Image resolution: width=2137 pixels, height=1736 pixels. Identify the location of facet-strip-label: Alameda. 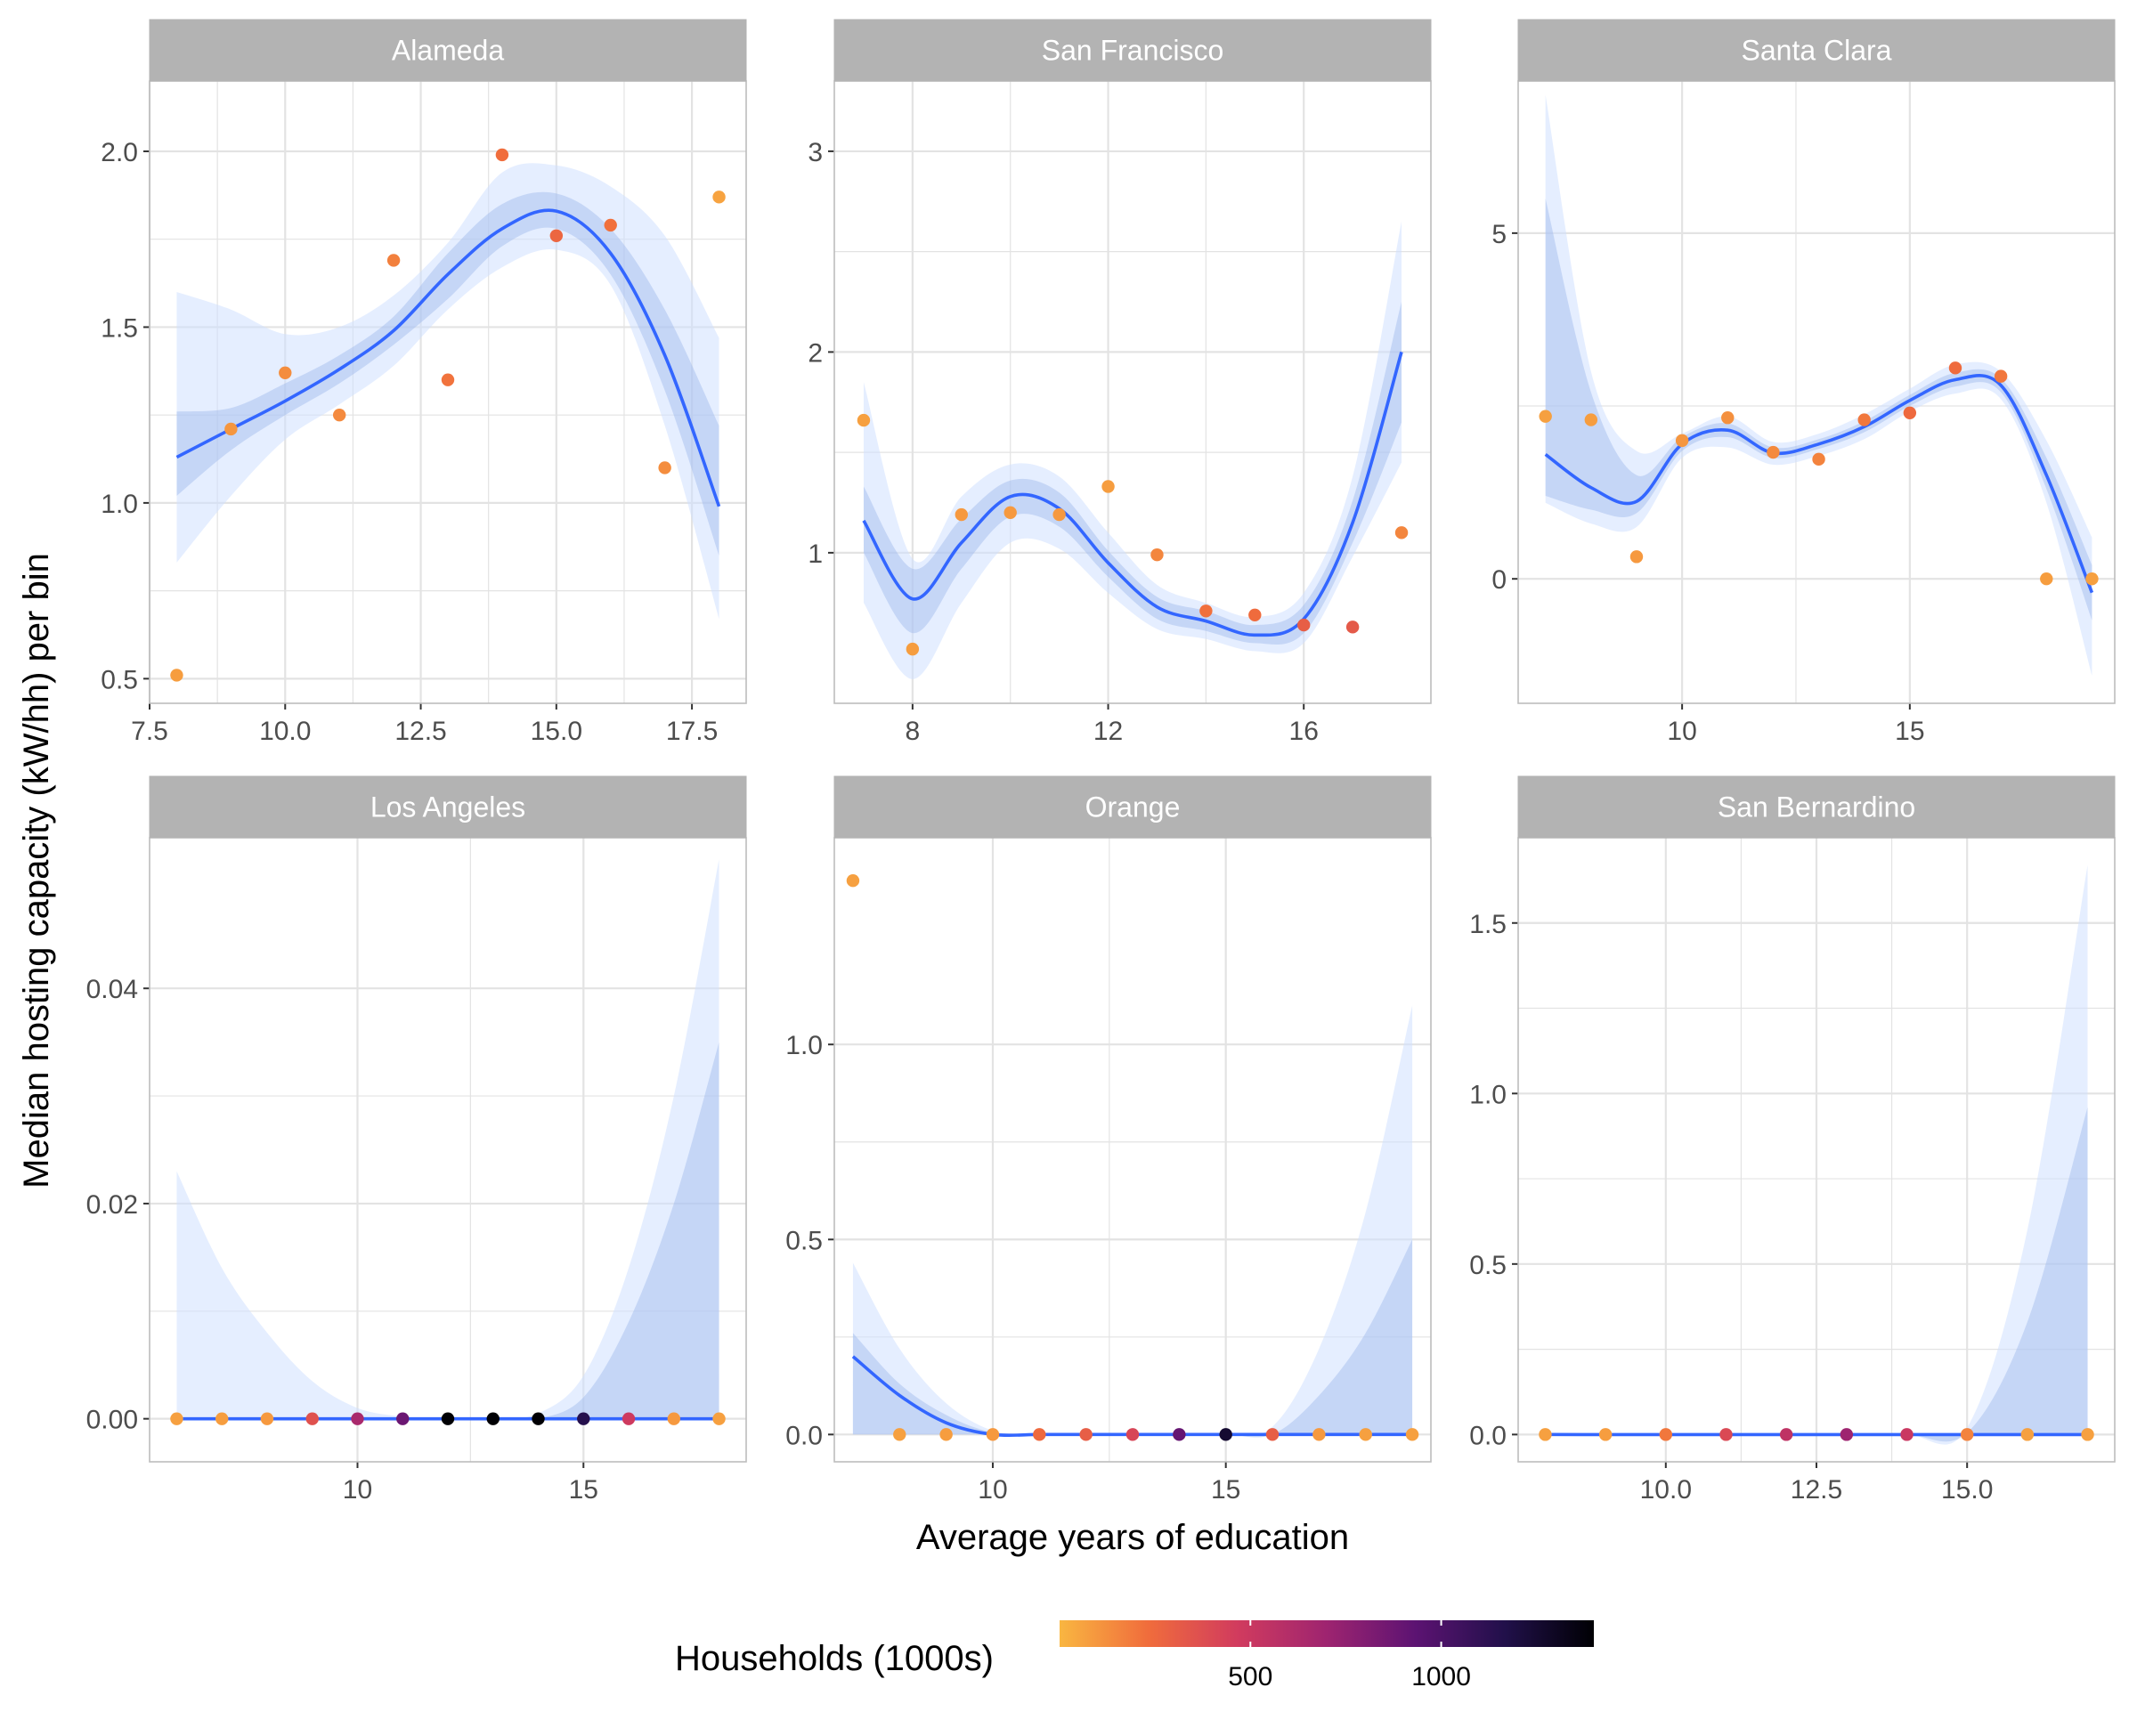
(448, 51).